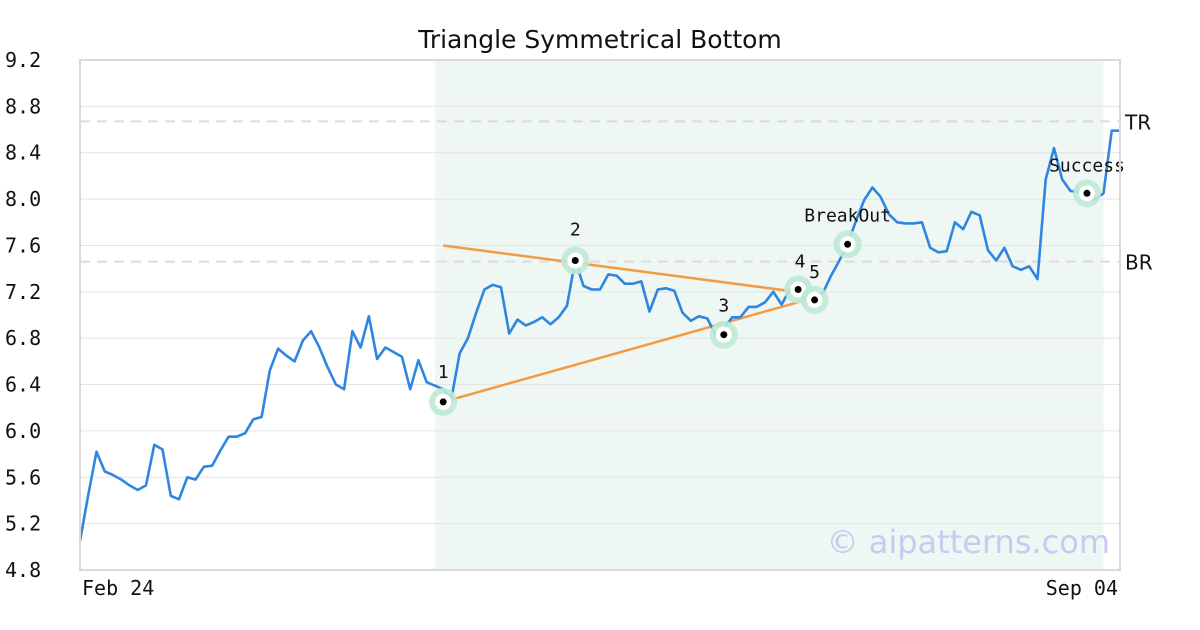 The height and width of the screenshot is (630, 1200). Describe the element at coordinates (23, 60) in the screenshot. I see `y-tick-label: 9.2` at that location.